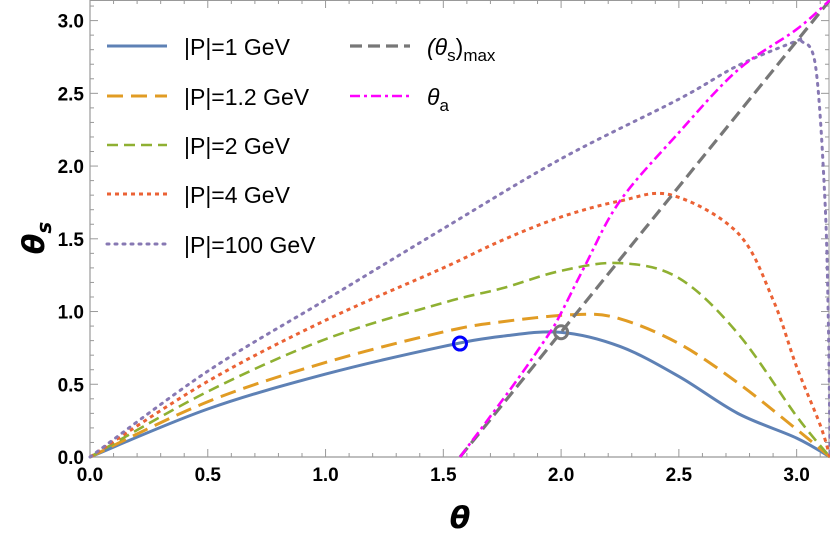 Image resolution: width=830 pixels, height=542 pixels. I want to click on legend-label-part: max, so click(479, 55).